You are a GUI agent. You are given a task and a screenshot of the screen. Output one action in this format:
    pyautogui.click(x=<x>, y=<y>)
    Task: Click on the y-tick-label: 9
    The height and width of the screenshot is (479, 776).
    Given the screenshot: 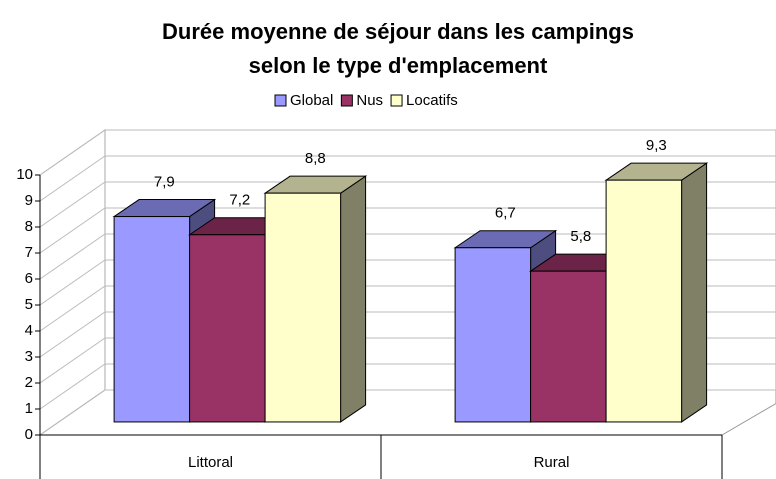 What is the action you would take?
    pyautogui.click(x=29, y=200)
    